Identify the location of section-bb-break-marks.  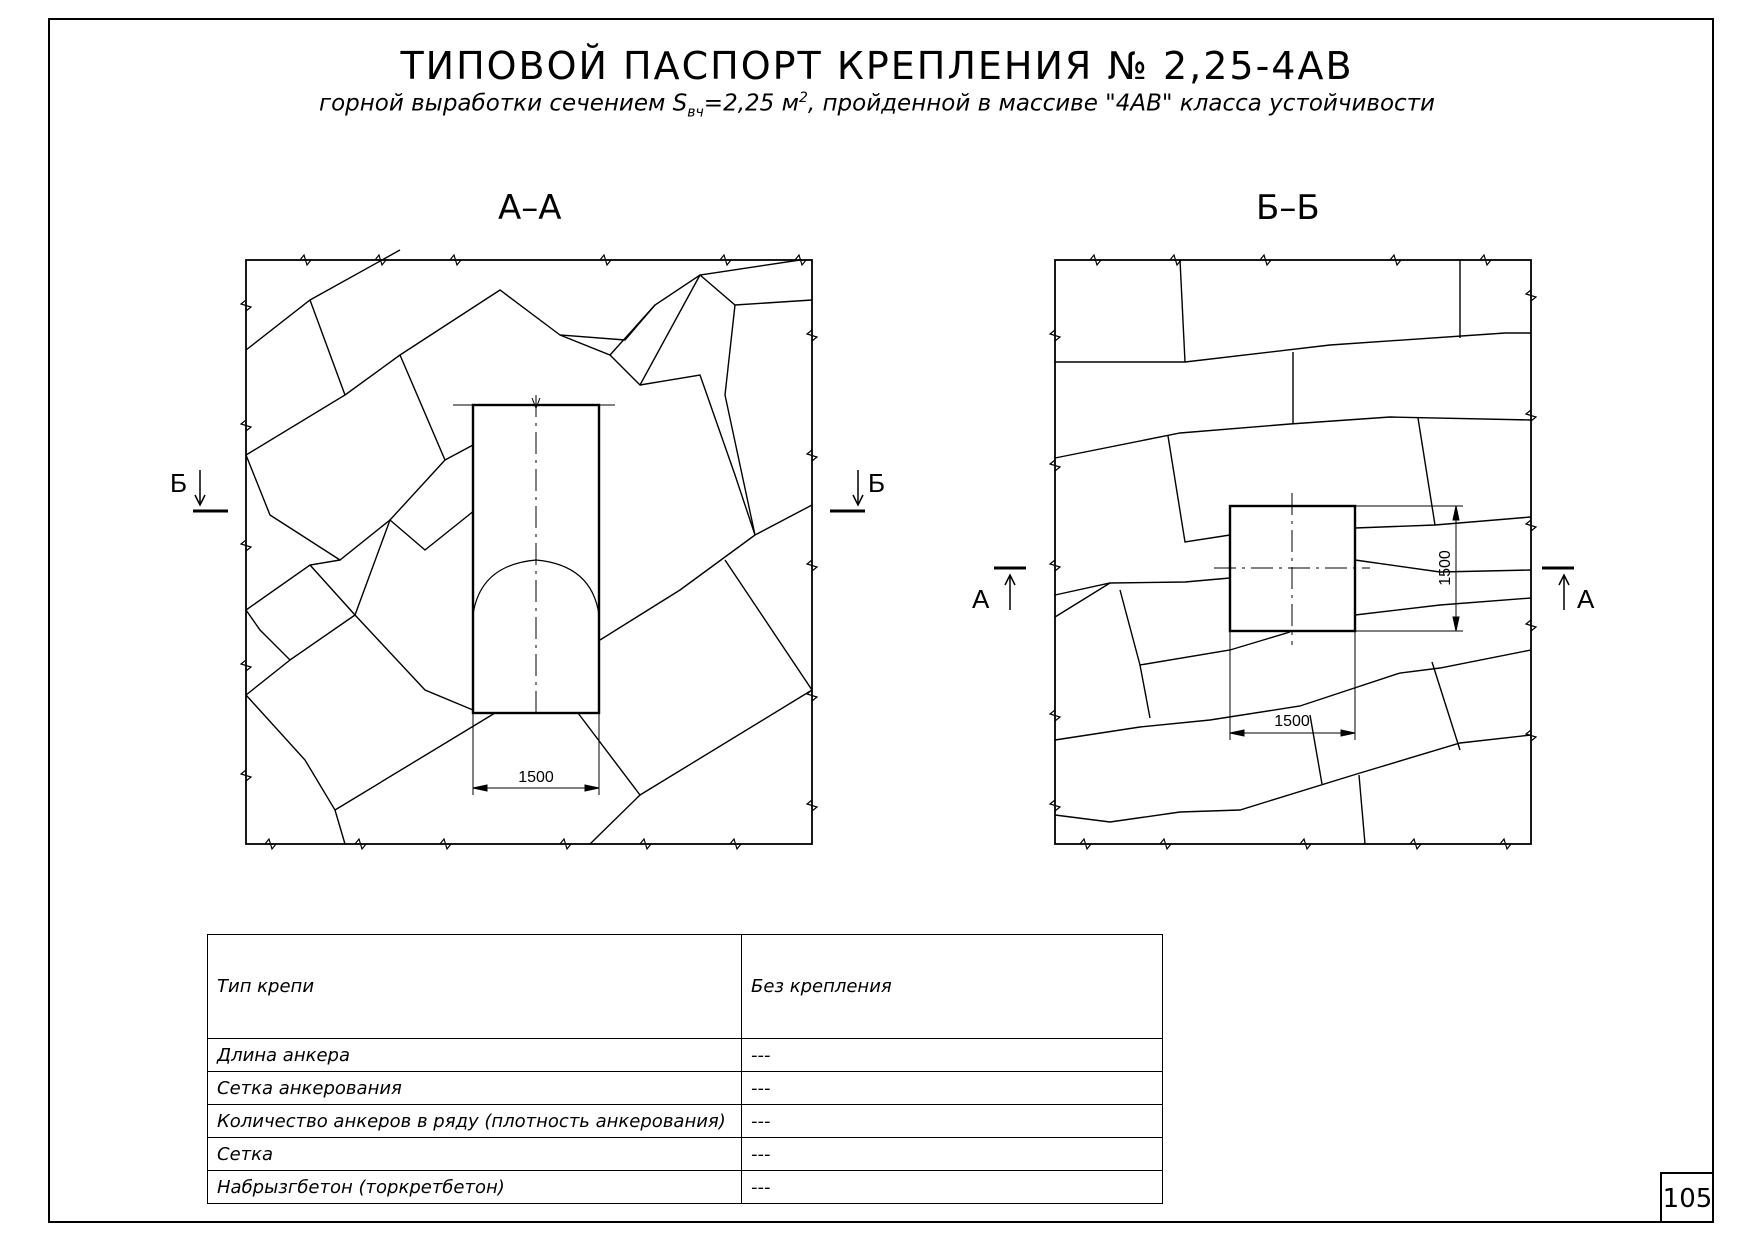
(1293, 552).